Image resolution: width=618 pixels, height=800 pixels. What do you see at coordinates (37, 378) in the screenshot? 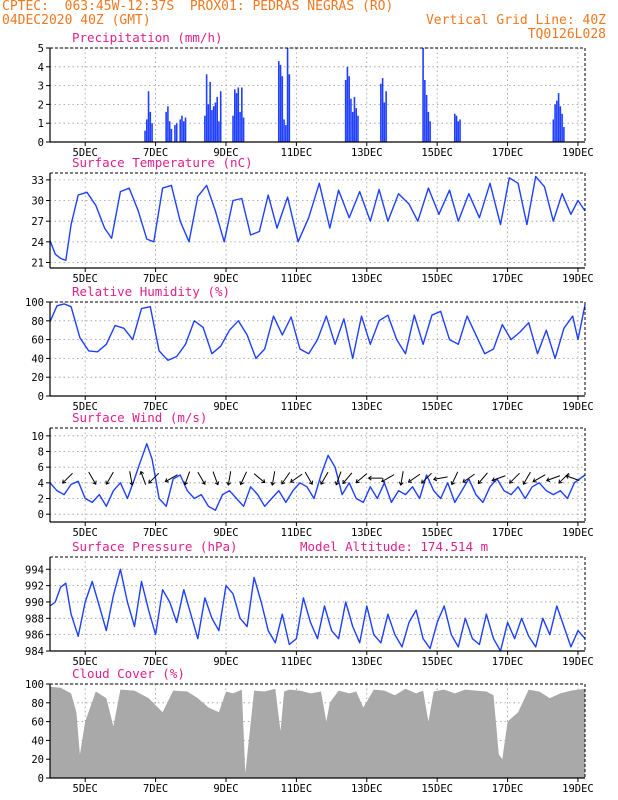
I see `rh-ytick-label: 20` at bounding box center [37, 378].